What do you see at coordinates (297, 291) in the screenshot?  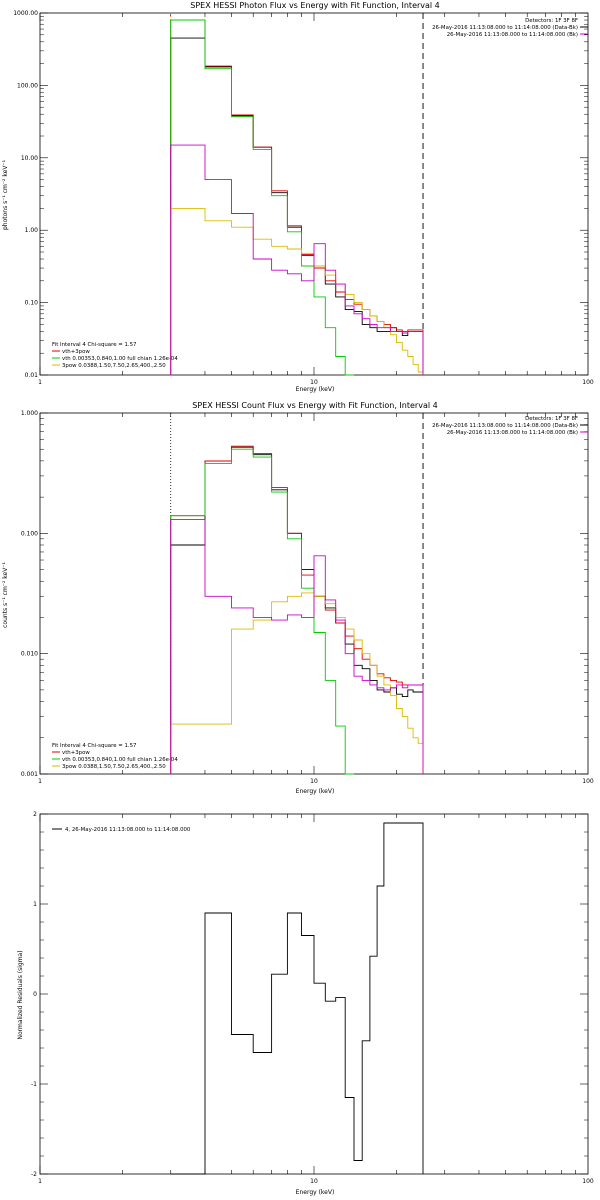 I see `series-1-3pow` at bounding box center [297, 291].